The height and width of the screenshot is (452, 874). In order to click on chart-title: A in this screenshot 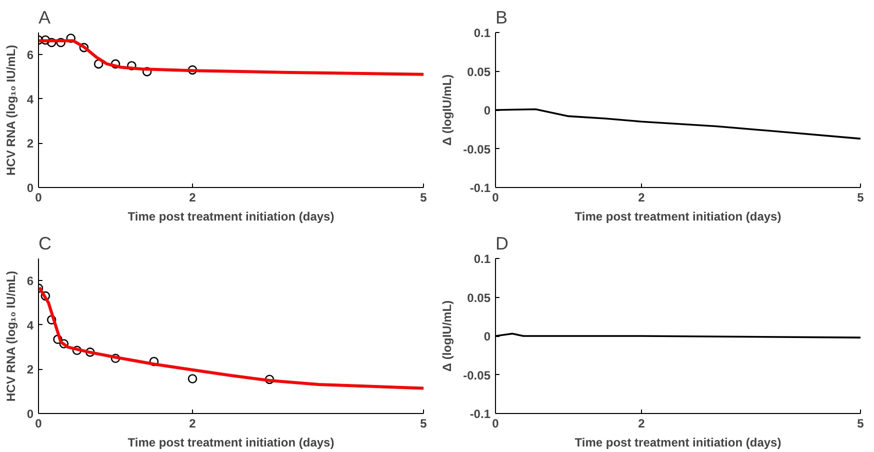, I will do `click(44, 18)`.